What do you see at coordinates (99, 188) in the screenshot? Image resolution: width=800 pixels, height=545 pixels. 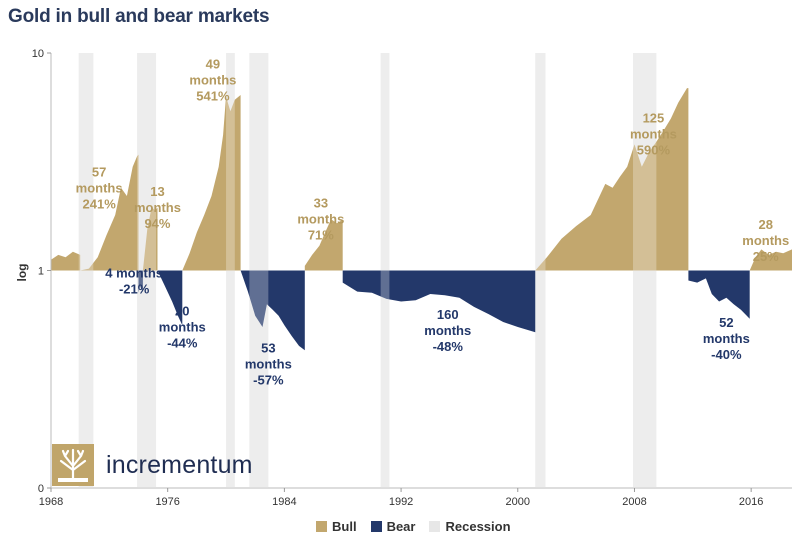 I see `bull-annotation-0: 57 months 241%` at bounding box center [99, 188].